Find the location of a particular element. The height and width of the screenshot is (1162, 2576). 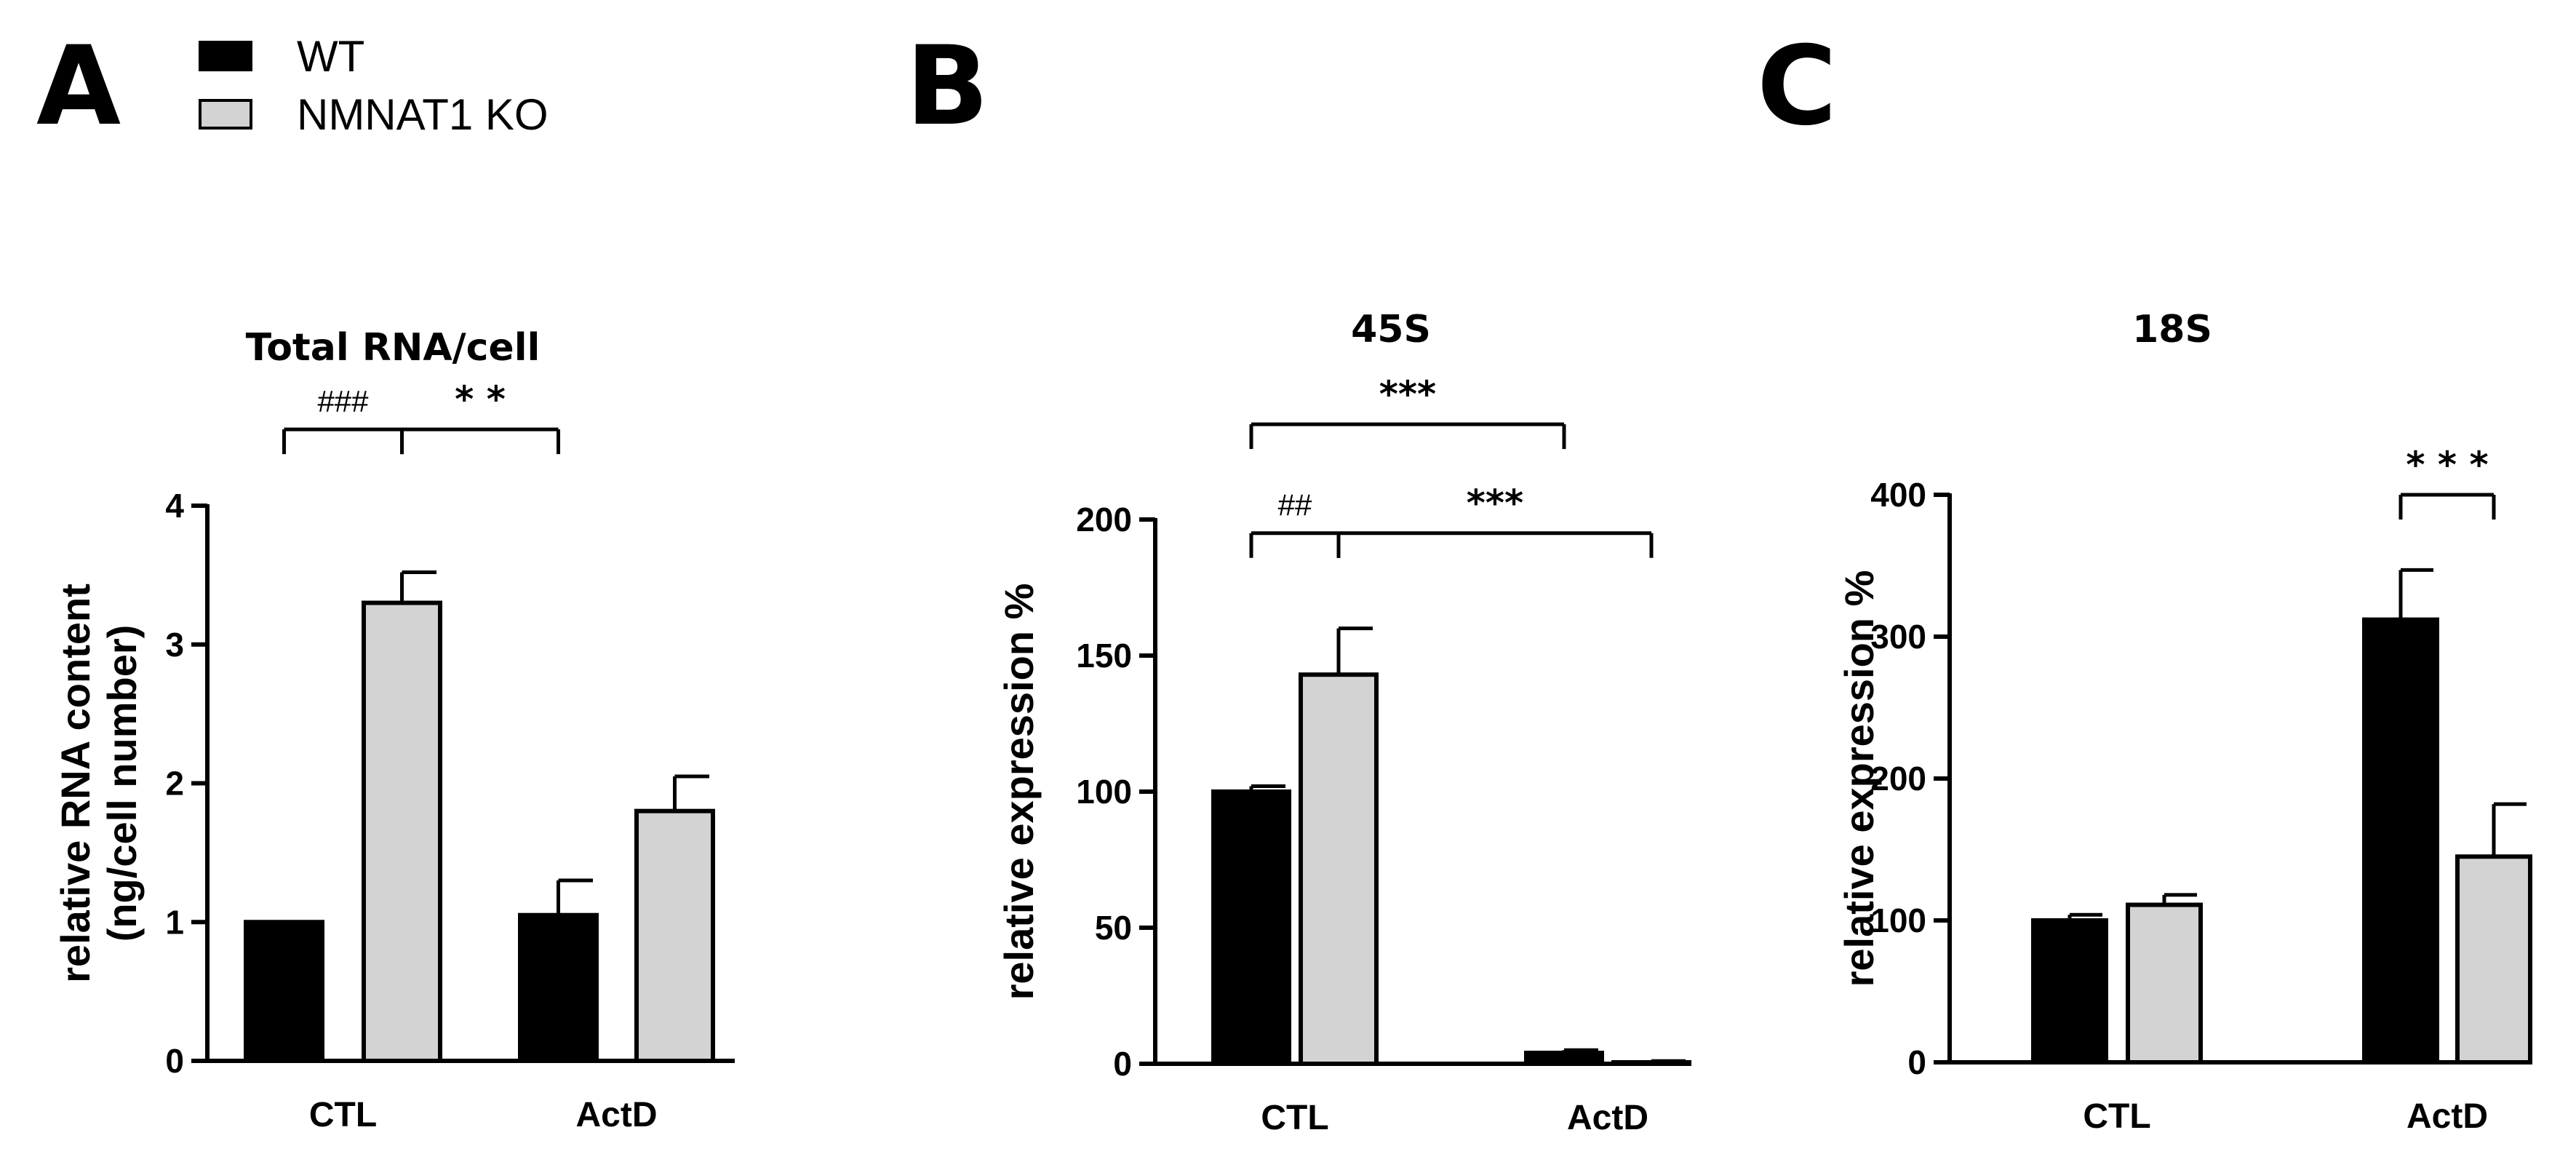

chart-title: 45S is located at coordinates (1391, 329).